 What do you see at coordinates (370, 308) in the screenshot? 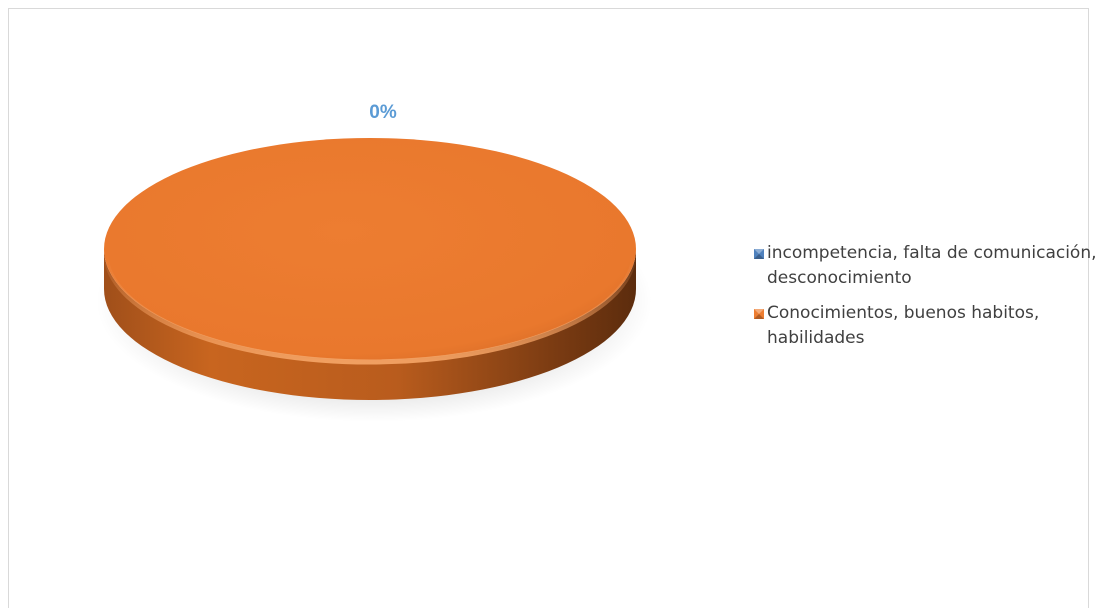
I see `pie-rim-highlight` at bounding box center [370, 308].